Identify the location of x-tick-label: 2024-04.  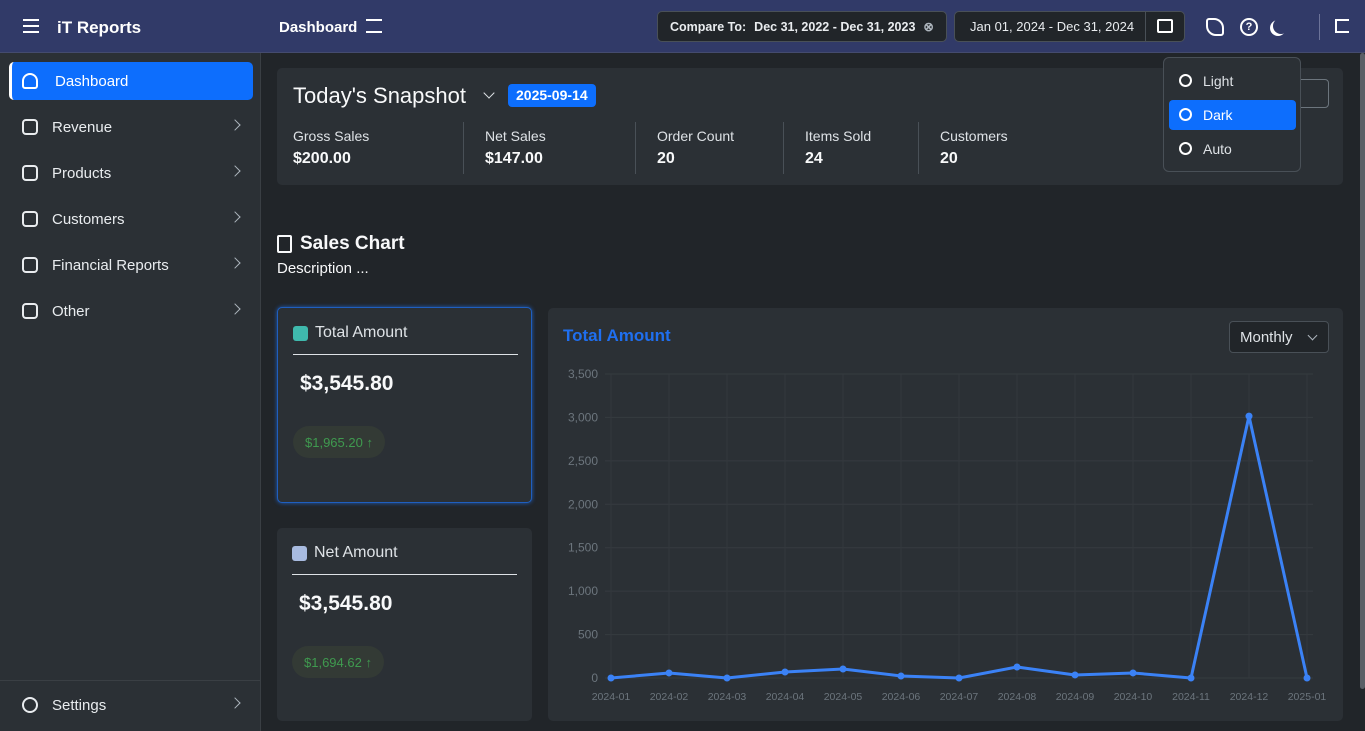
(785, 697).